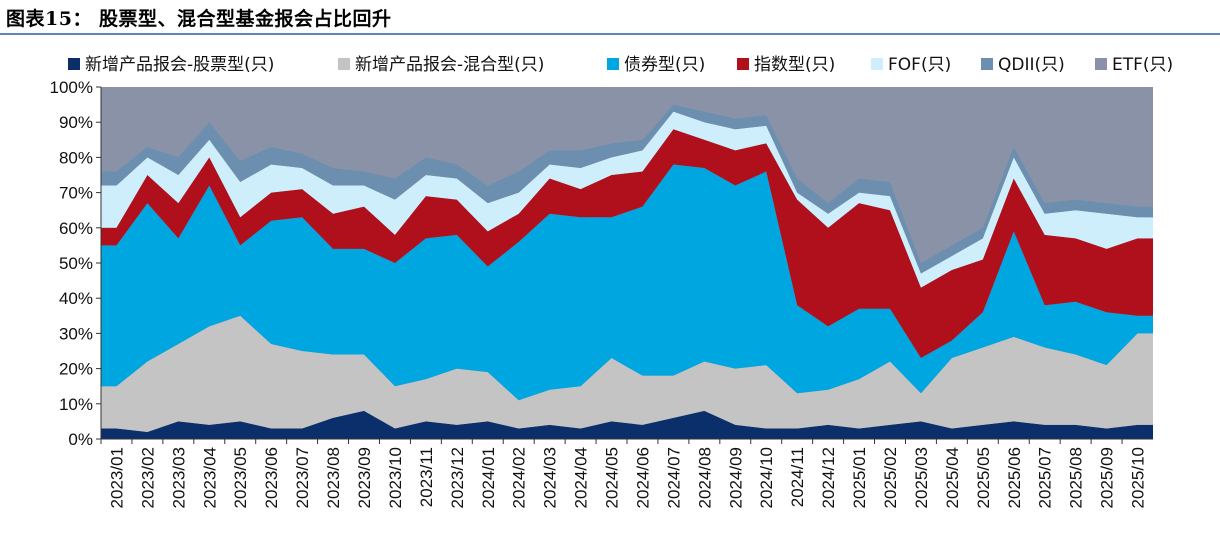 The width and height of the screenshot is (1220, 554). What do you see at coordinates (178, 477) in the screenshot?
I see `x-tick-label: 2023/03` at bounding box center [178, 477].